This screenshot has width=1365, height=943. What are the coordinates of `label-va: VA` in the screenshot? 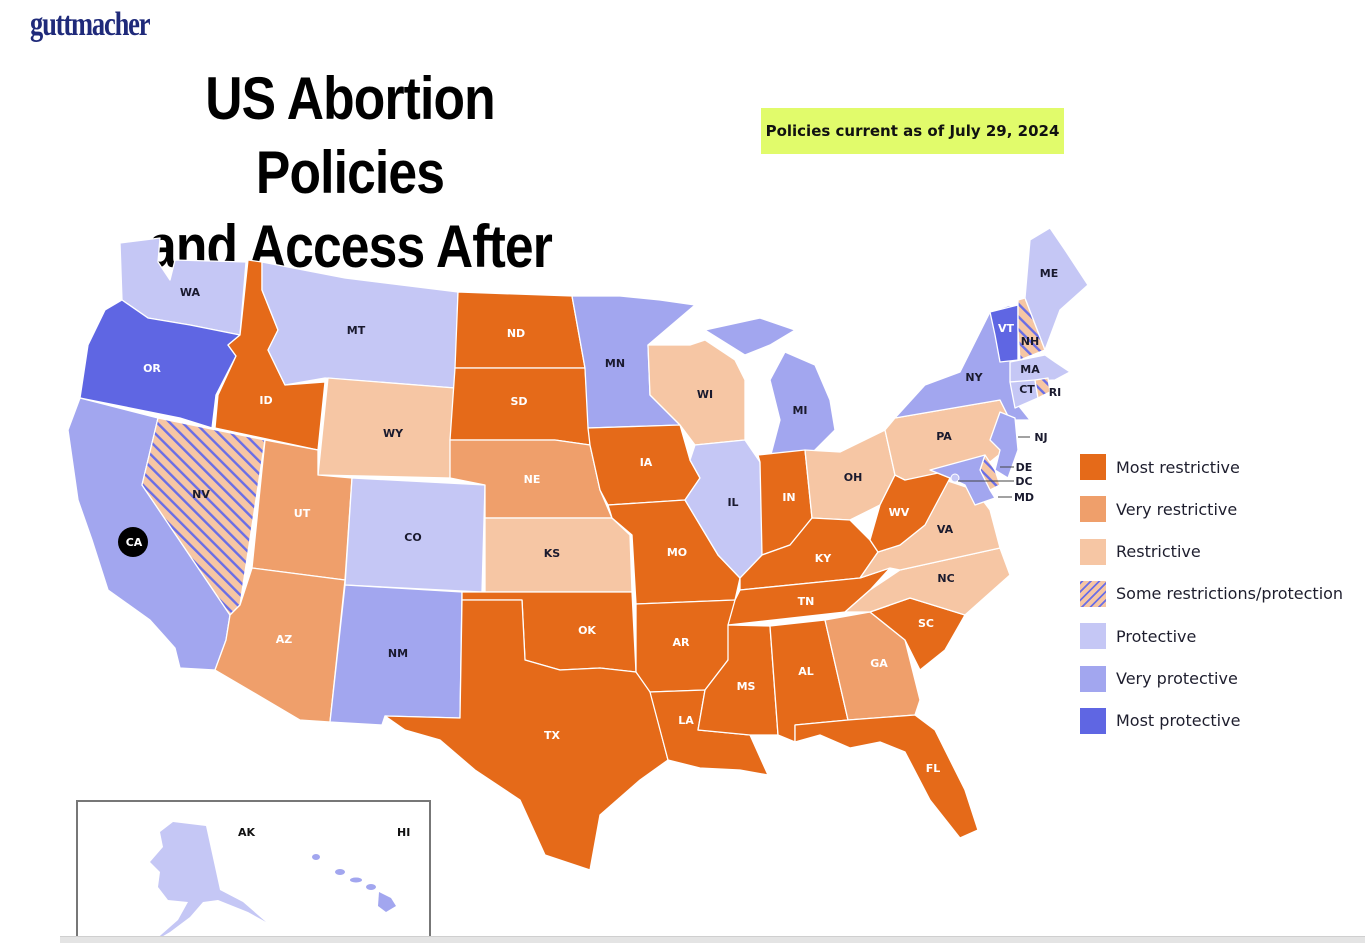 It's located at (945, 529).